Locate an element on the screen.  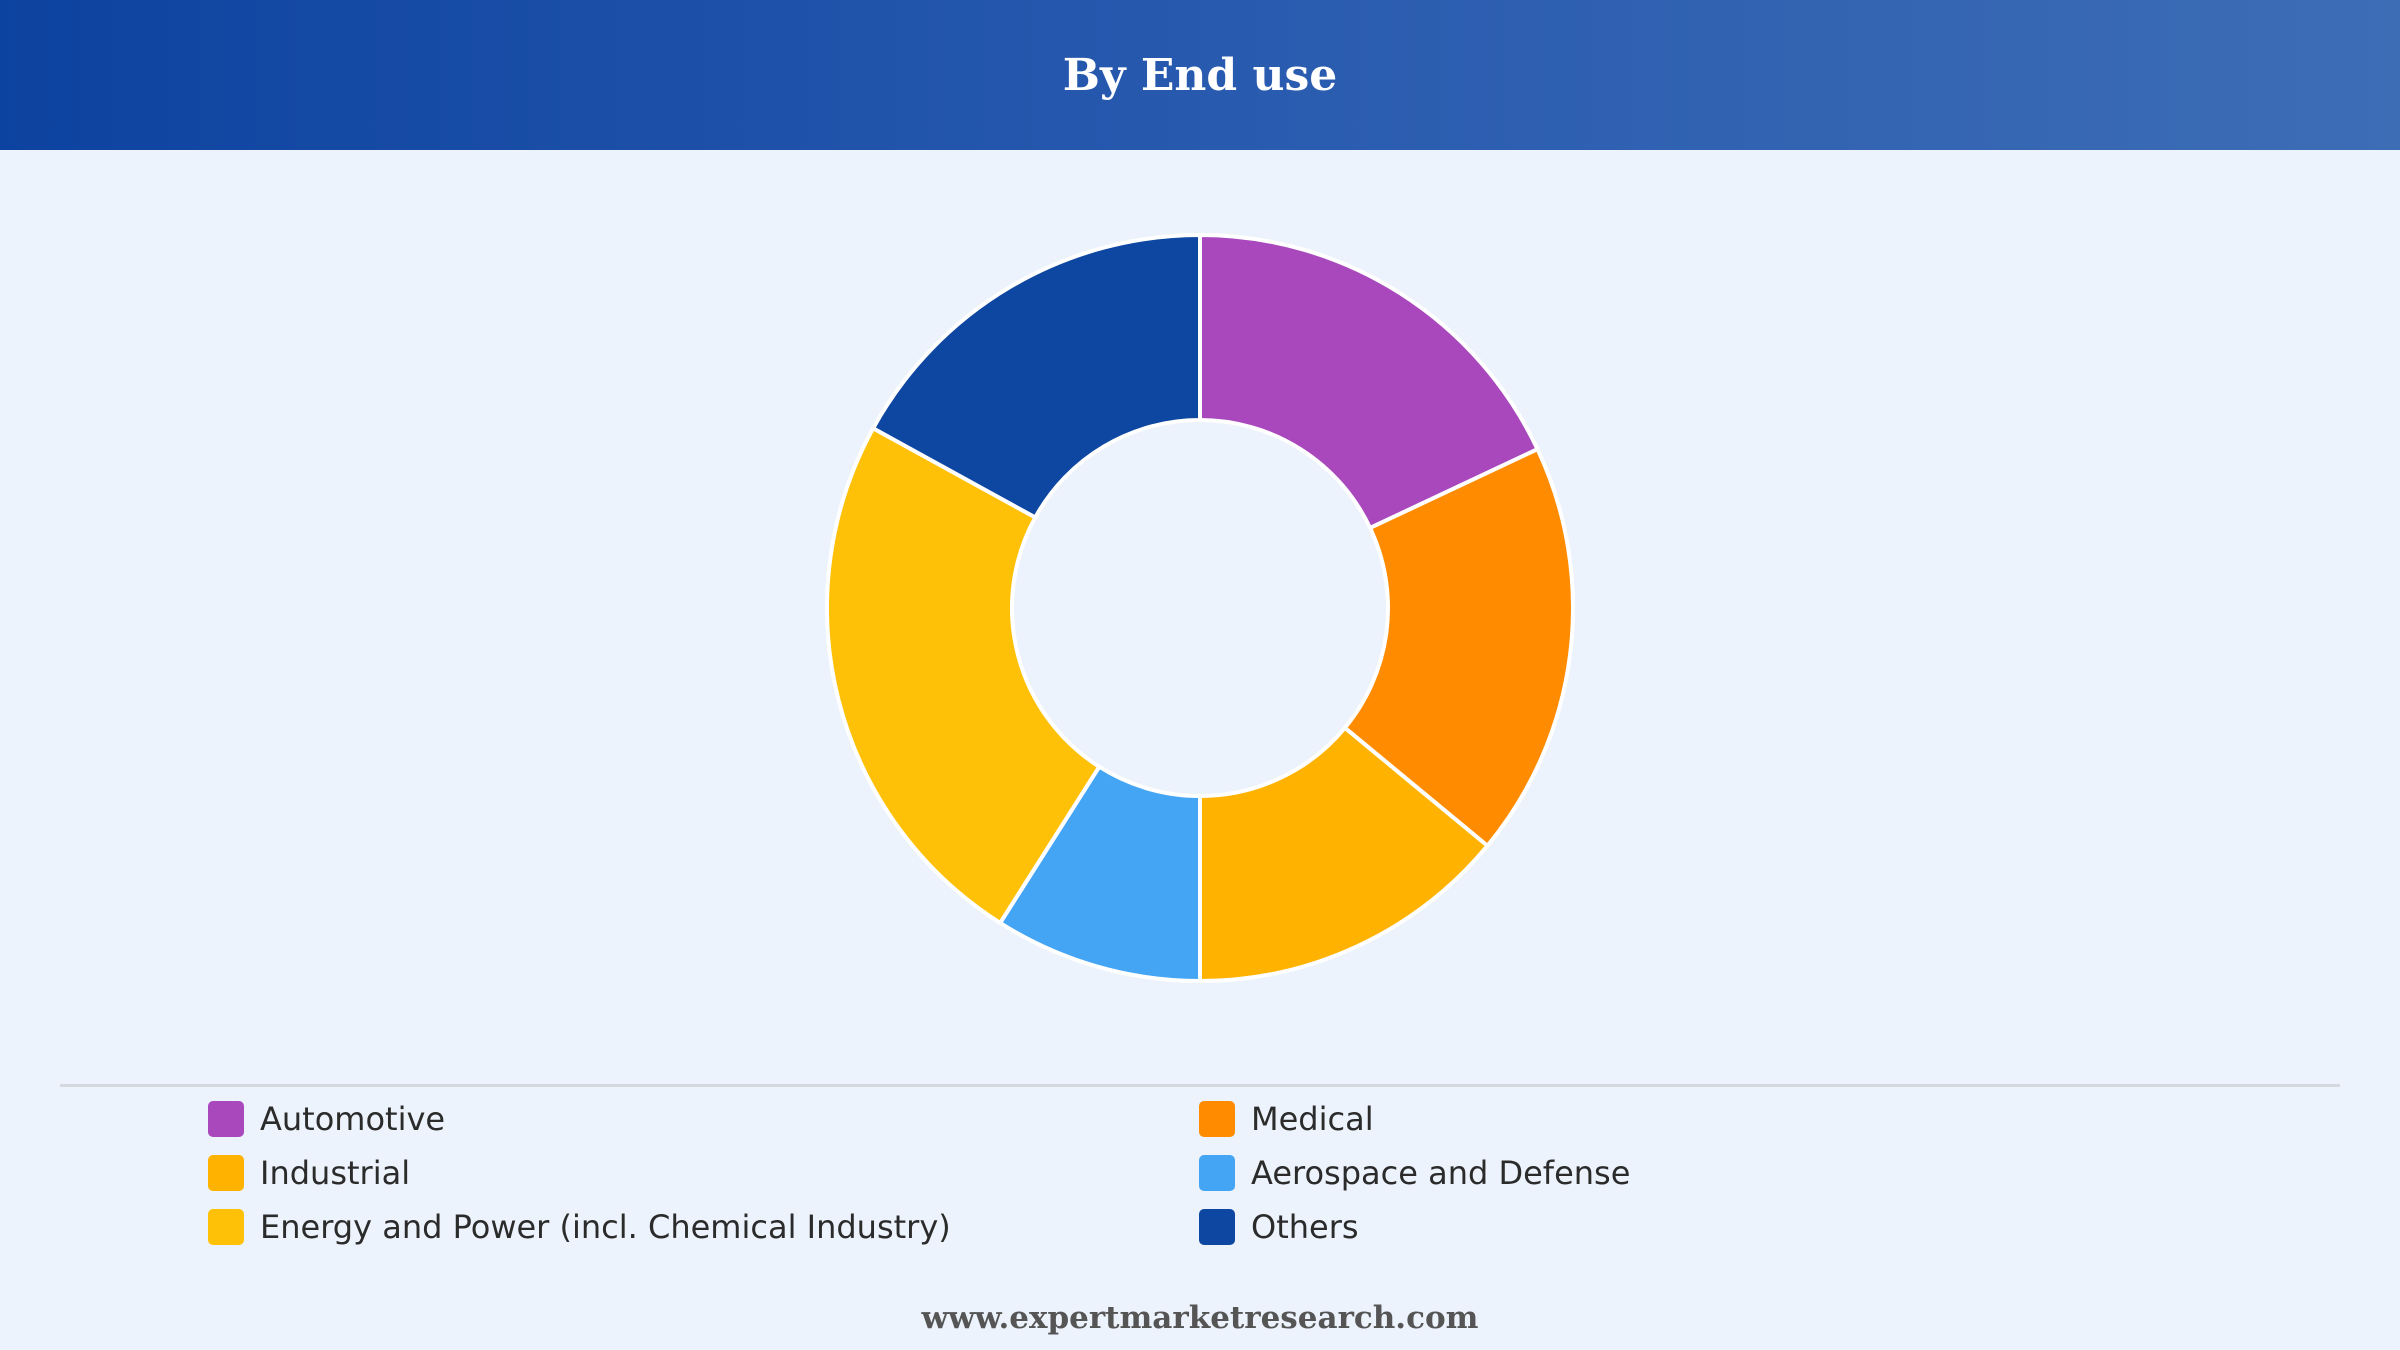
legend-item-others: Others is located at coordinates (1279, 1227).